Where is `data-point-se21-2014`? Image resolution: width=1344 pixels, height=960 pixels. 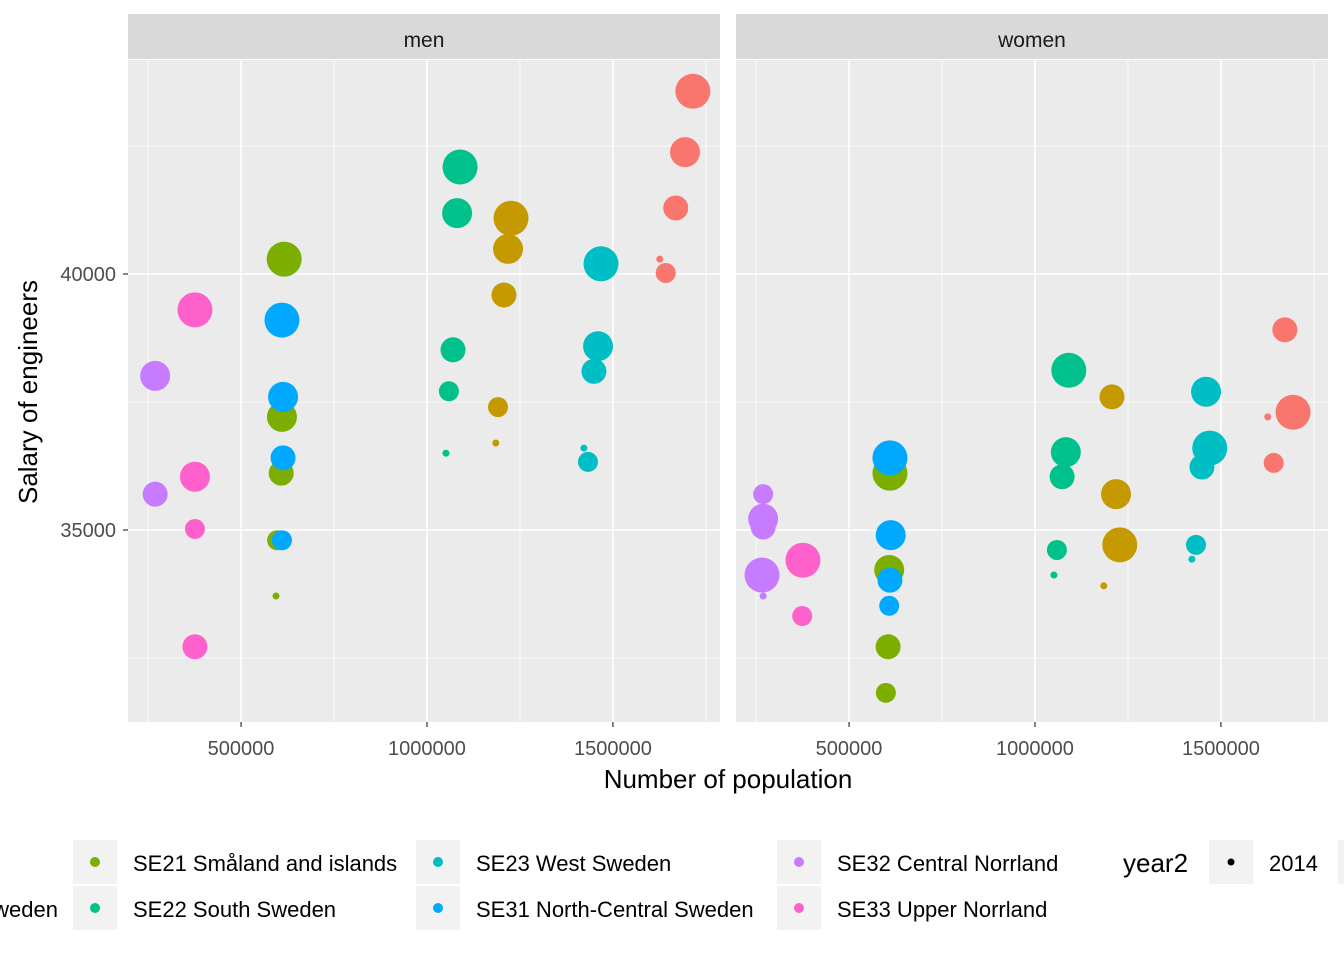 data-point-se21-2014 is located at coordinates (276, 596).